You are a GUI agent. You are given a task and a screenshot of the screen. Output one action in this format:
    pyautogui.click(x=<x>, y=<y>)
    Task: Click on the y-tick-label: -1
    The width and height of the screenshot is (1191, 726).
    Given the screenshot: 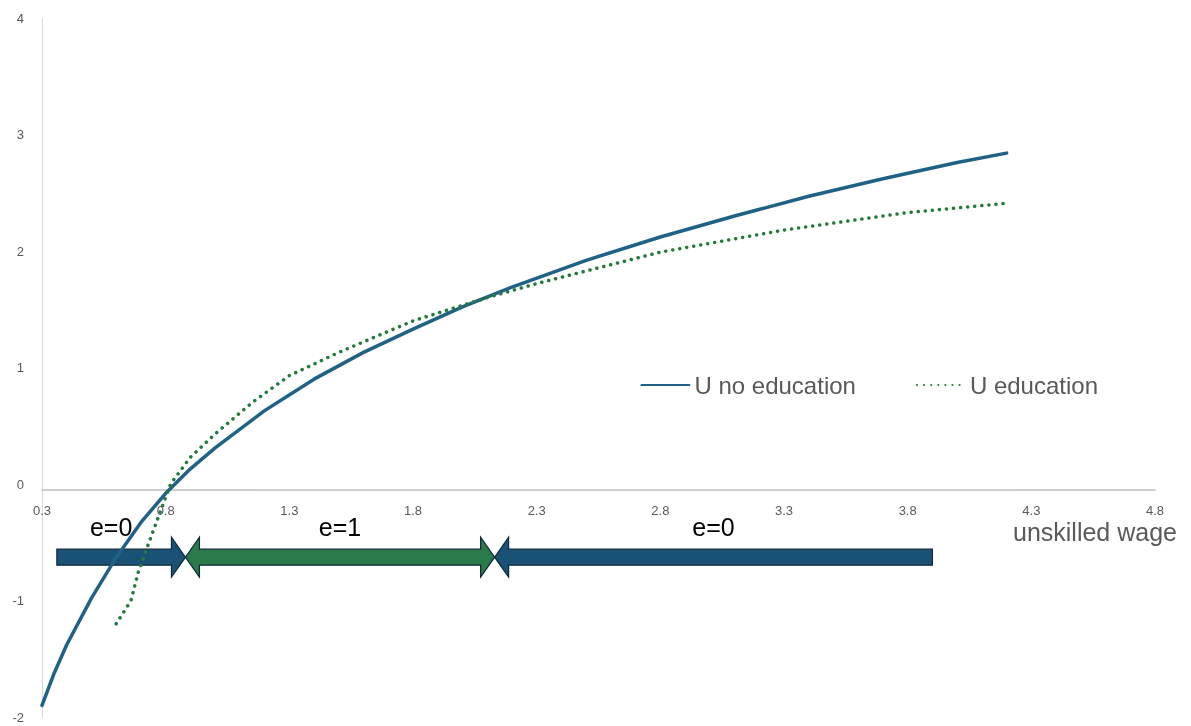 What is the action you would take?
    pyautogui.click(x=18, y=600)
    